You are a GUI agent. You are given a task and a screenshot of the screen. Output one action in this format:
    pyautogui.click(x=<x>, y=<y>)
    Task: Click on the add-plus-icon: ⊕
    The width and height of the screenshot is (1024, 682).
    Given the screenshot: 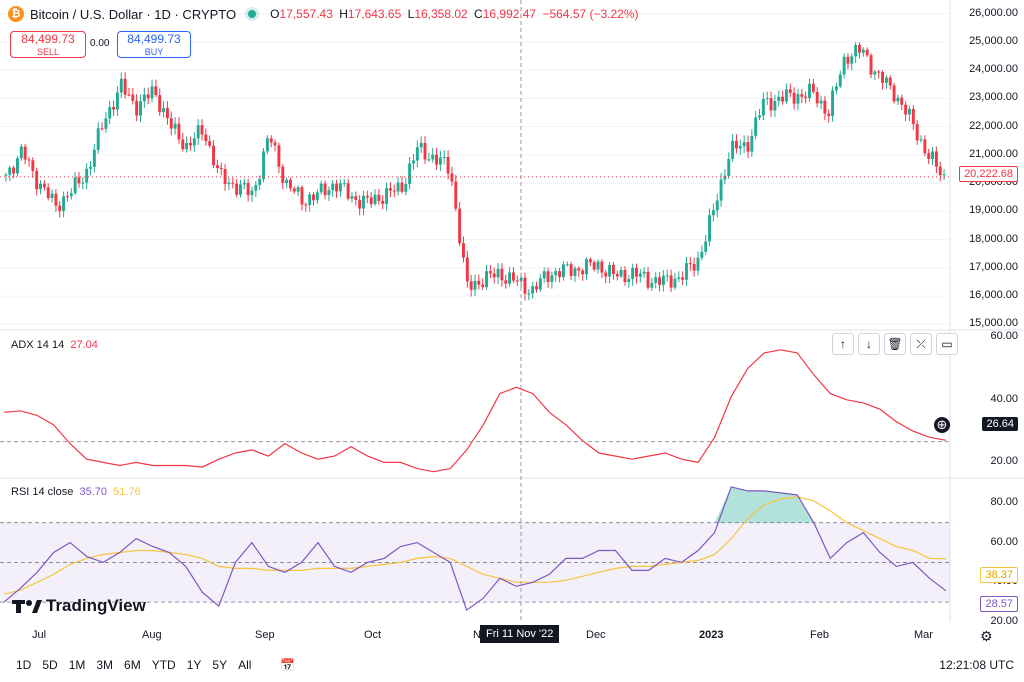 What is the action you would take?
    pyautogui.click(x=942, y=425)
    